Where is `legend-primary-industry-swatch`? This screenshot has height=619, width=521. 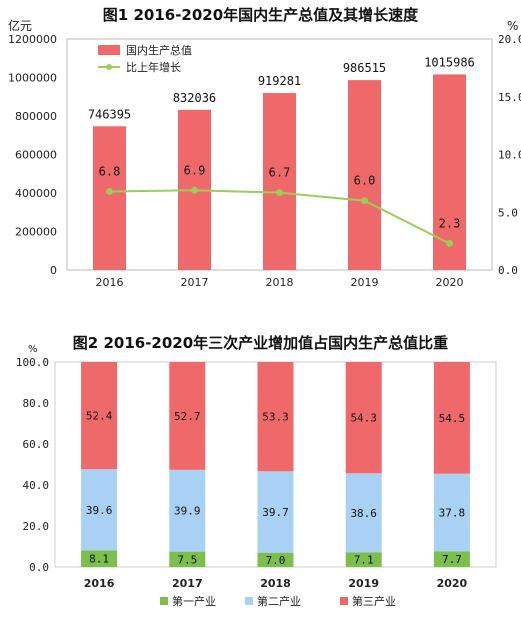
legend-primary-industry-swatch is located at coordinates (164, 601).